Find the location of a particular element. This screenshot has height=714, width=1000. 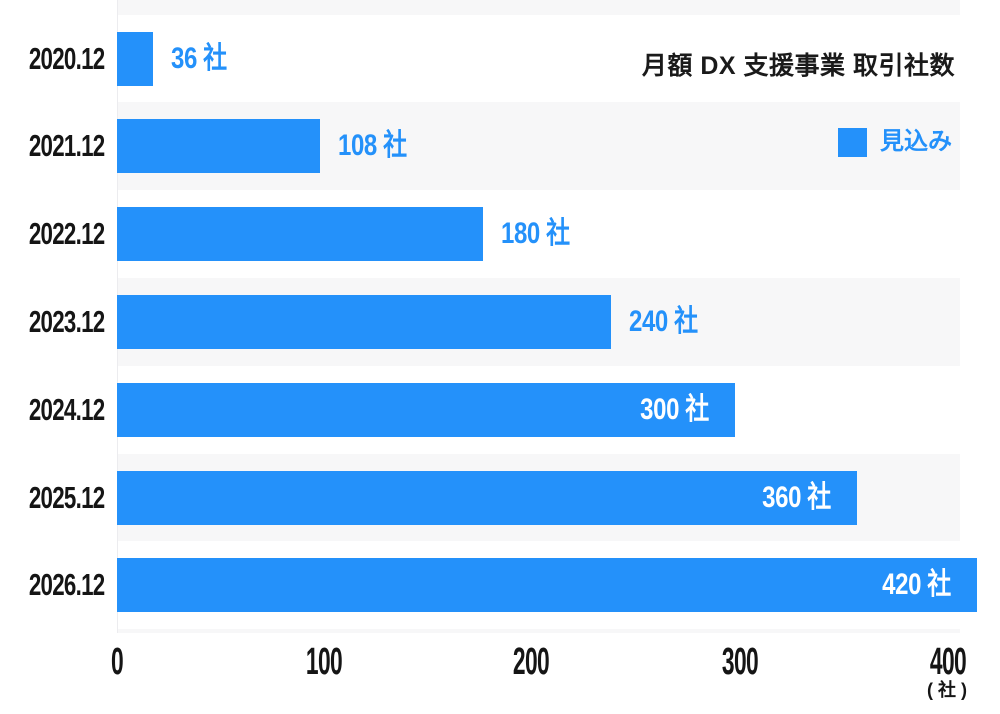

y-axis-label: 2020.12 is located at coordinates (66, 58).